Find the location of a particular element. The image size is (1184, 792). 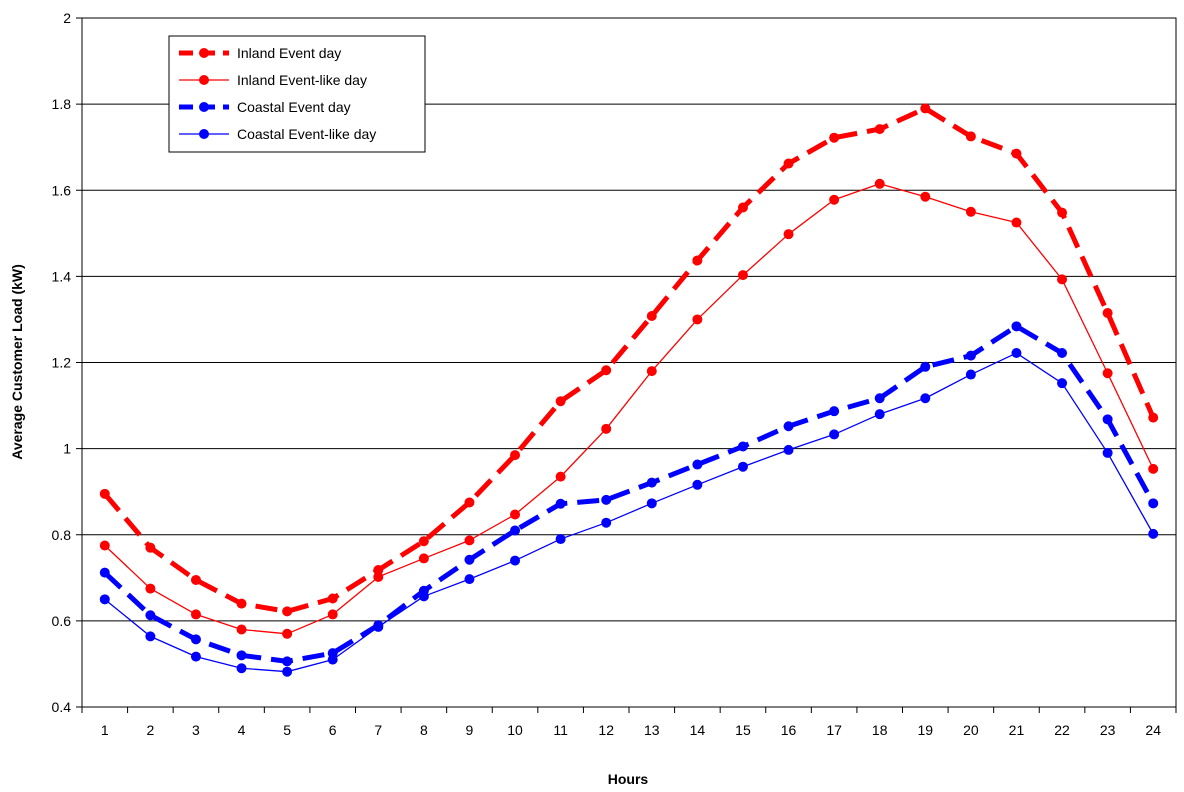

legend-item: Coastal Event-like day is located at coordinates (277, 134).